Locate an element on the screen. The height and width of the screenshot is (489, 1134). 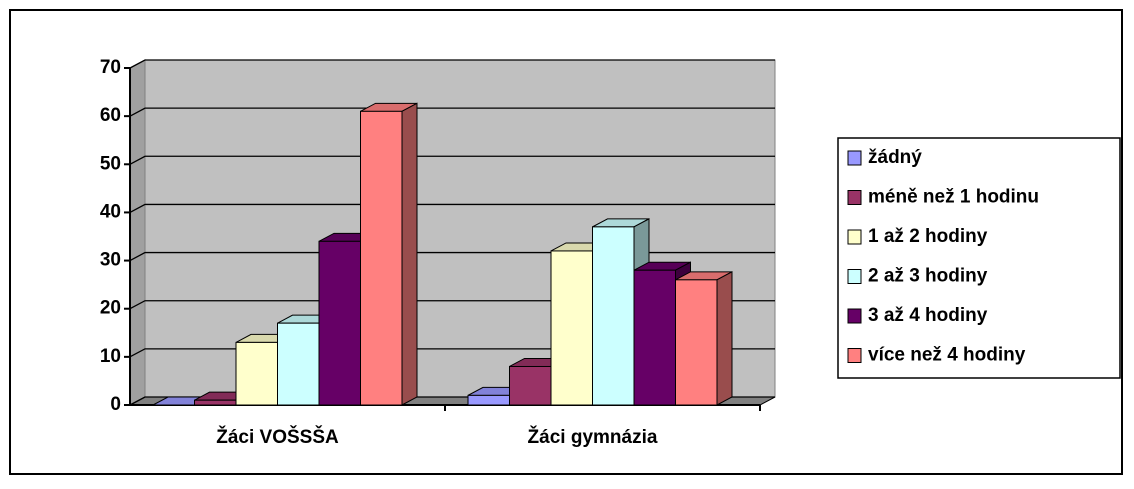
y-tick-label: 50 is located at coordinates (110, 163).